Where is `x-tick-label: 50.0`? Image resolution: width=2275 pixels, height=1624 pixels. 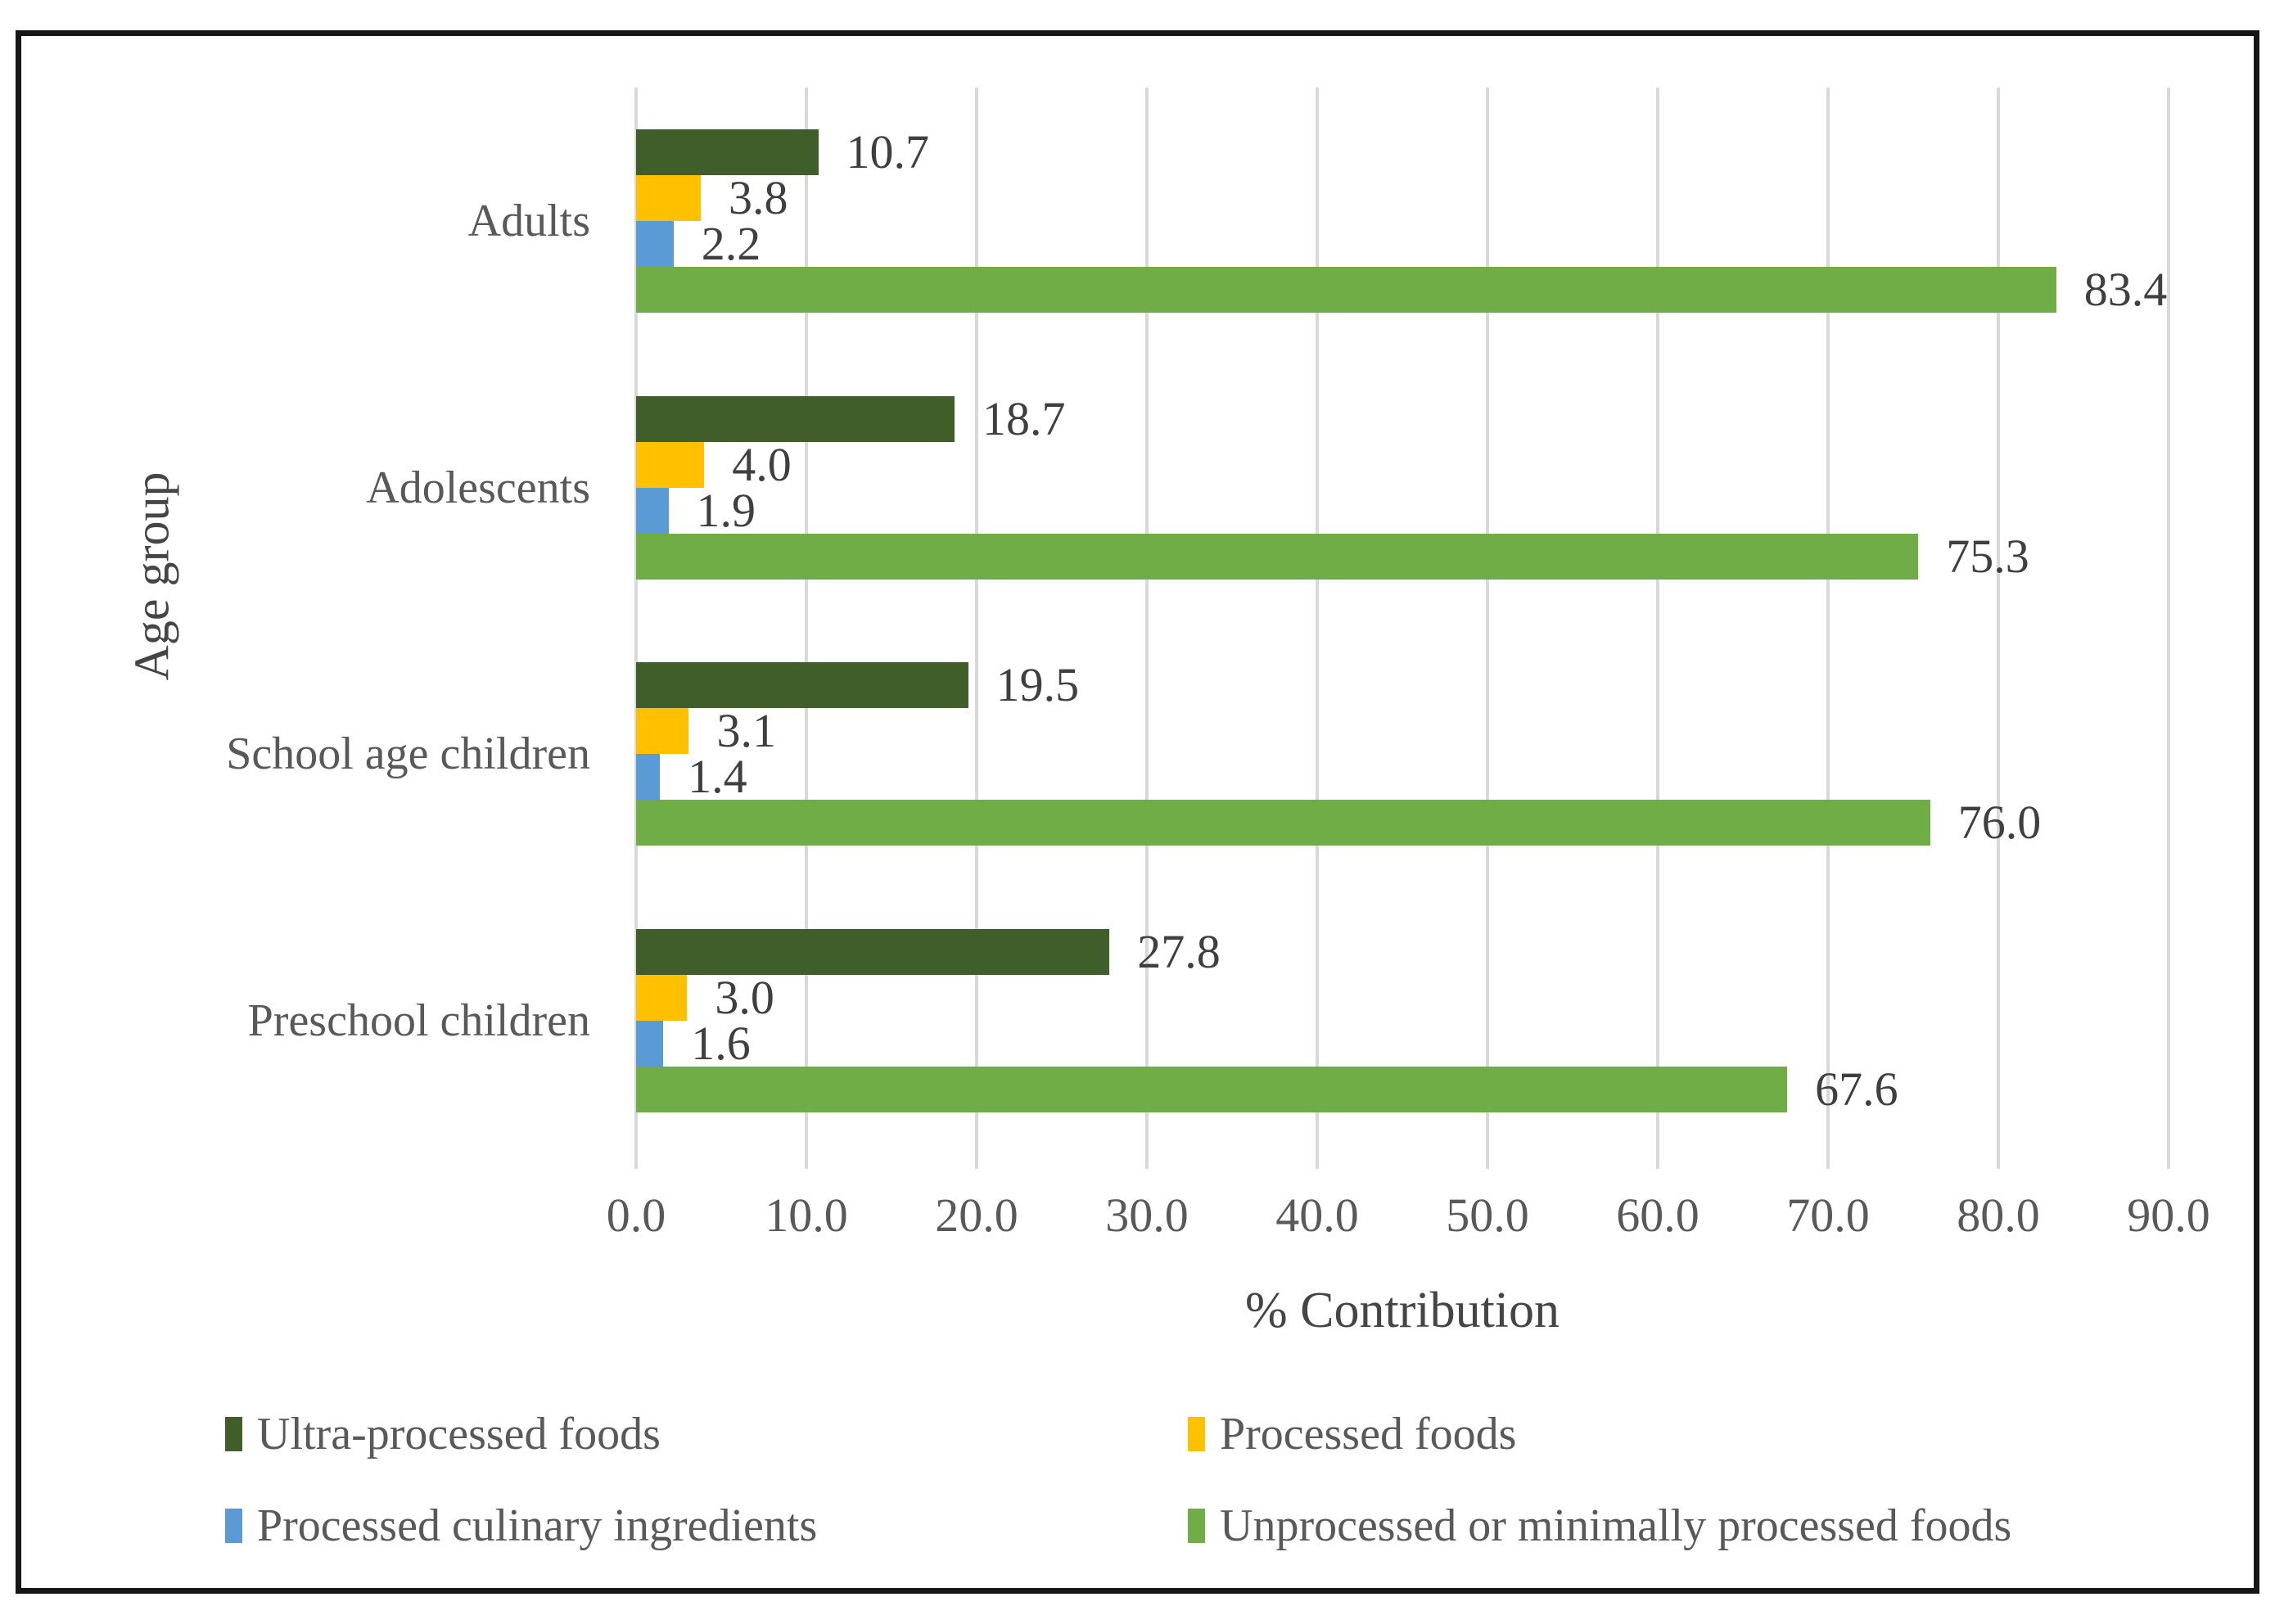
x-tick-label: 50.0 is located at coordinates (1487, 1215).